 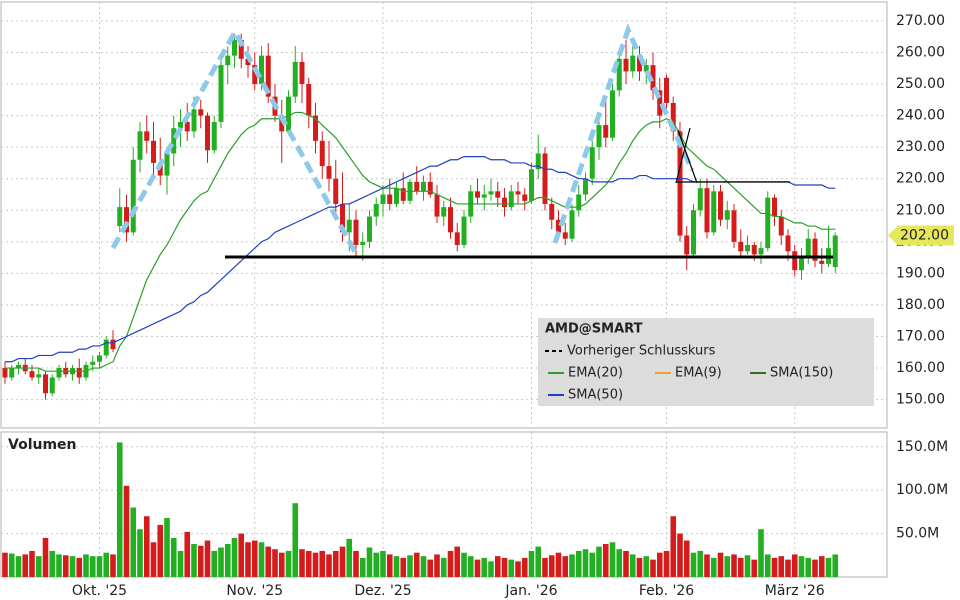 I want to click on legend-label: SMA(50), so click(x=595, y=395).